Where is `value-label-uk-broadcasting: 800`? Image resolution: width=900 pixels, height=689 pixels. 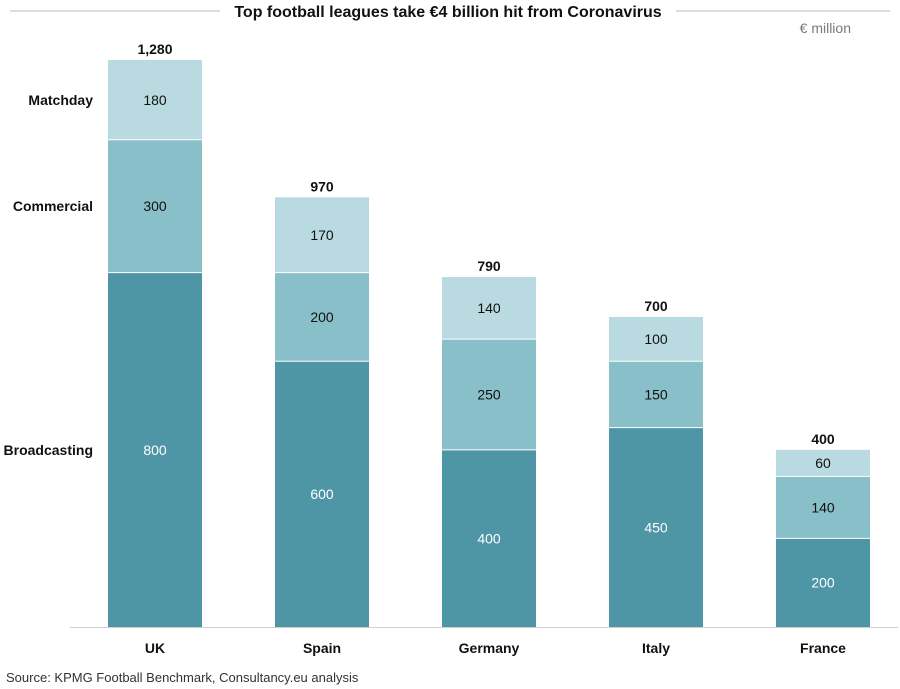
value-label-uk-broadcasting: 800 is located at coordinates (155, 450).